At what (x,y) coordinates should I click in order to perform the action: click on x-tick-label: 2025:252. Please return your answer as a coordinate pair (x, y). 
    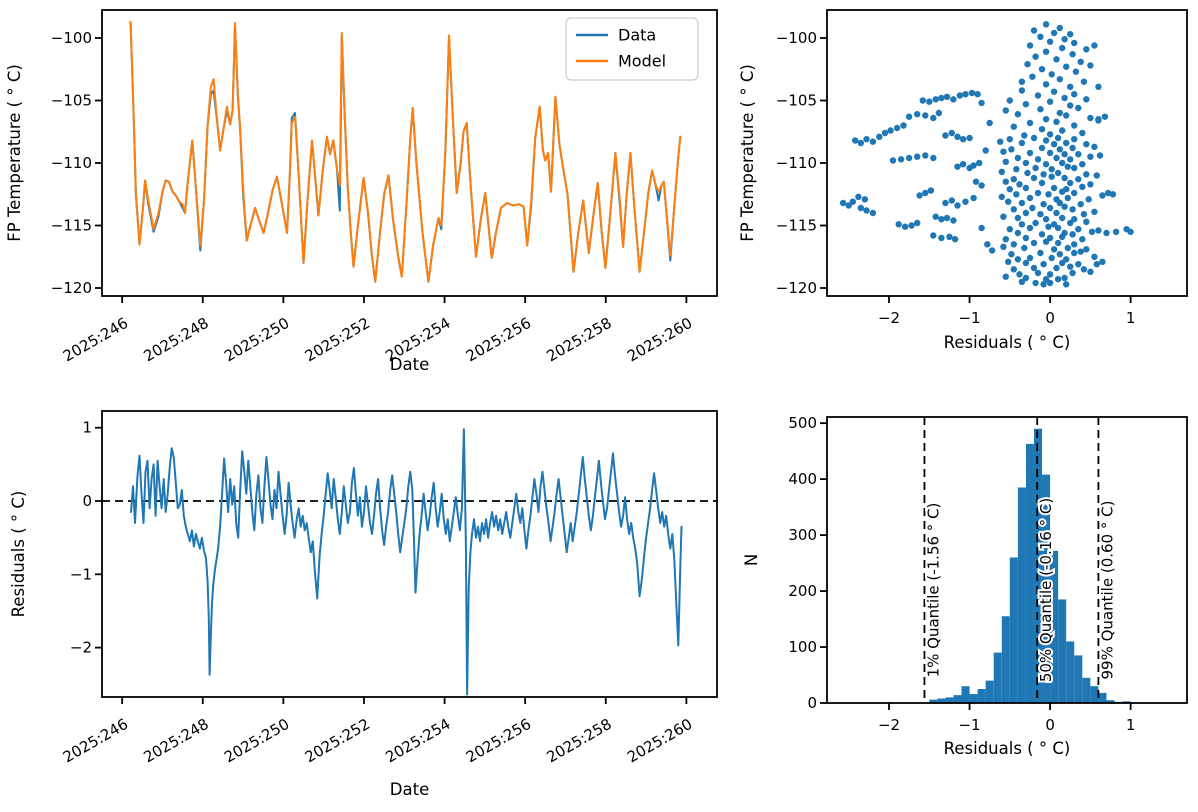
    Looking at the image, I should click on (337, 340).